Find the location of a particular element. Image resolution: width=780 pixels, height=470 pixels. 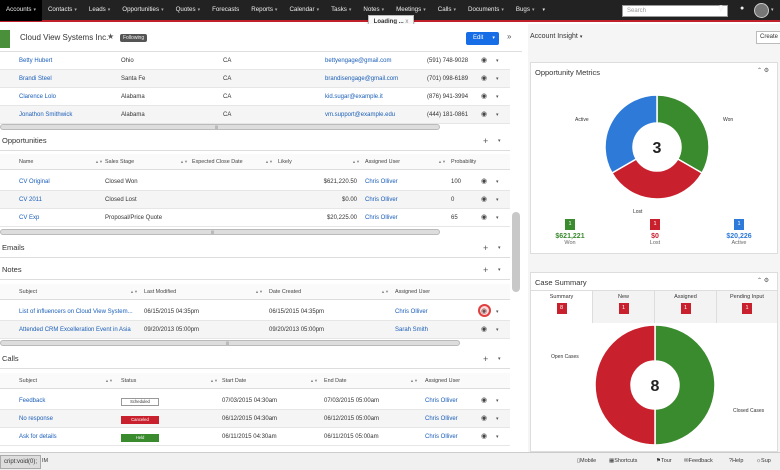

avatar is located at coordinates (761, 10).